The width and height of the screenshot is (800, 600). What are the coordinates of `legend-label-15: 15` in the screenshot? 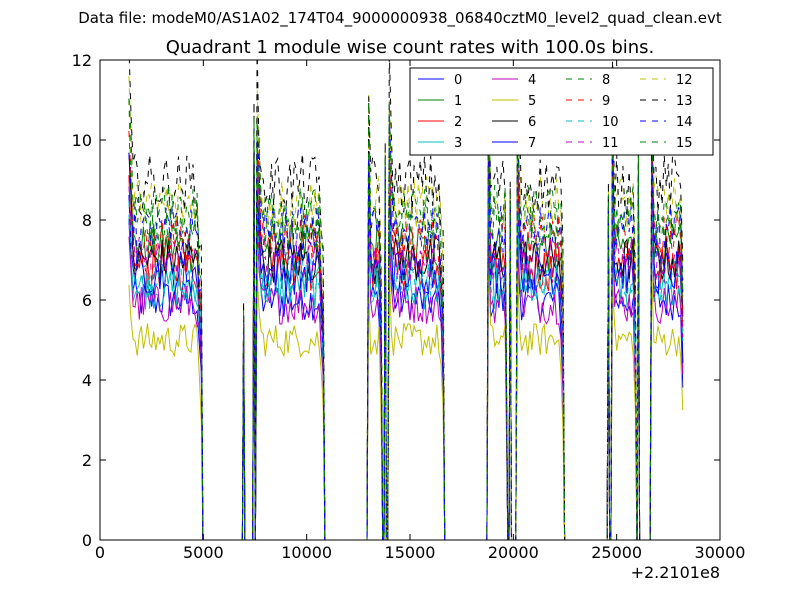 It's located at (684, 143).